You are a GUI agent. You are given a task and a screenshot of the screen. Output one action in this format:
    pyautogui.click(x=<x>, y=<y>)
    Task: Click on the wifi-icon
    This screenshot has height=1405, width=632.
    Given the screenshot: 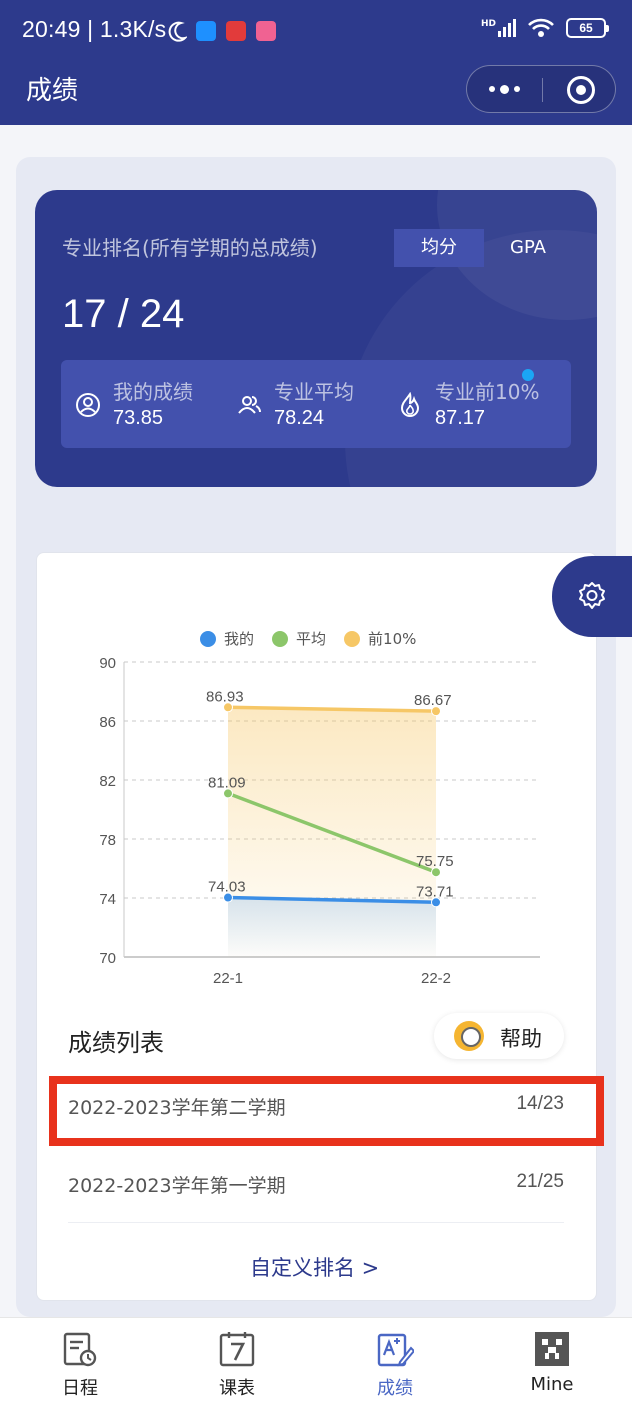 What is the action you would take?
    pyautogui.click(x=541, y=27)
    